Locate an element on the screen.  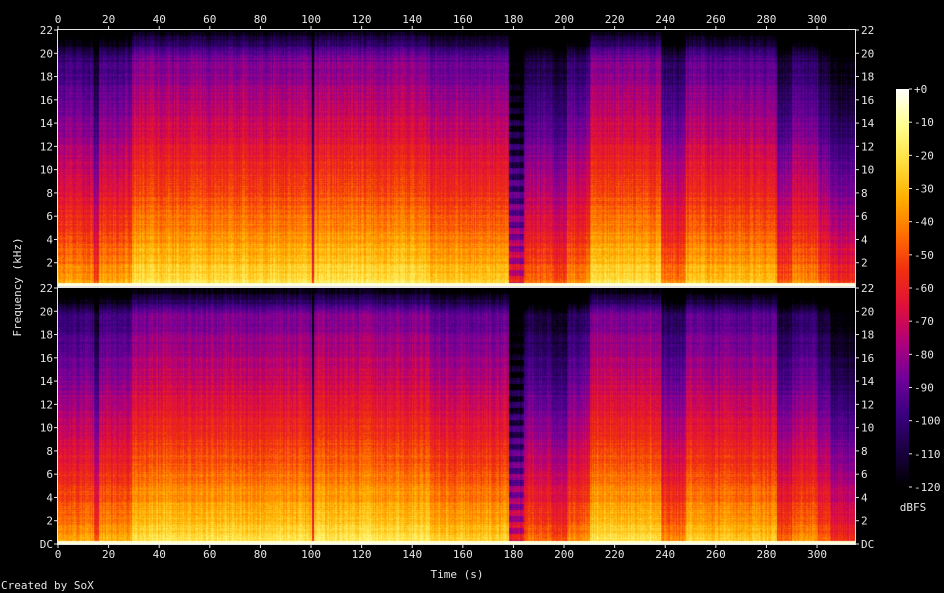
colorbar-tick-label: -100 is located at coordinates (927, 421).